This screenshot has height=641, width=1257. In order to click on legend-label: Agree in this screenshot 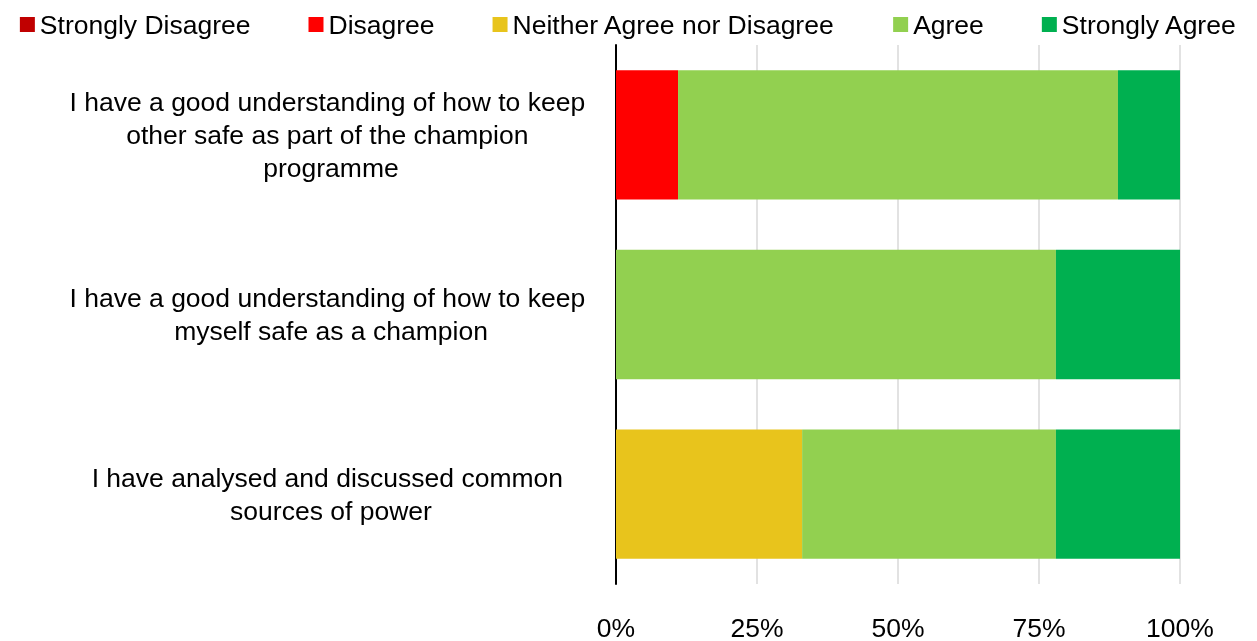, I will do `click(948, 24)`.